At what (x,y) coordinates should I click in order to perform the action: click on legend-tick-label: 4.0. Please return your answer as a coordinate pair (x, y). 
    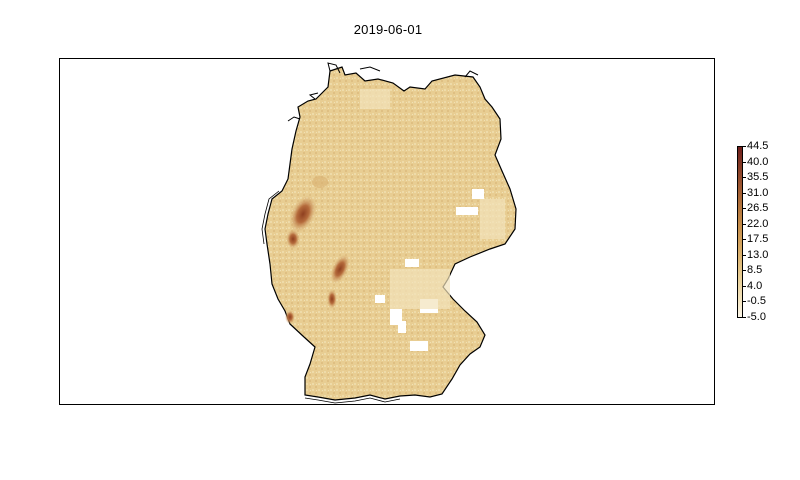
    Looking at the image, I should click on (755, 285).